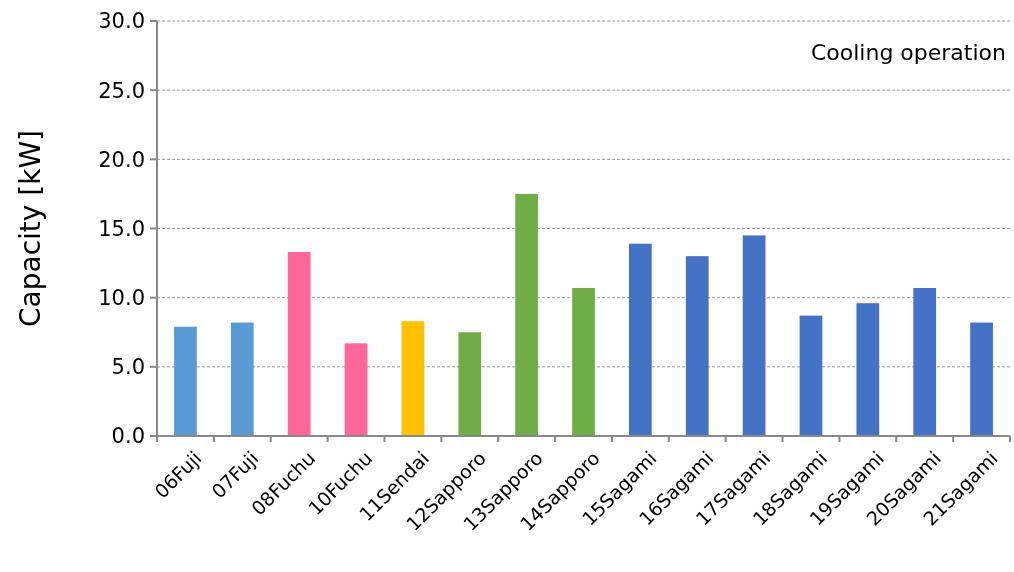 Image resolution: width=1014 pixels, height=572 pixels. What do you see at coordinates (30, 228) in the screenshot?
I see `y-axis-title: Capacity [kW]` at bounding box center [30, 228].